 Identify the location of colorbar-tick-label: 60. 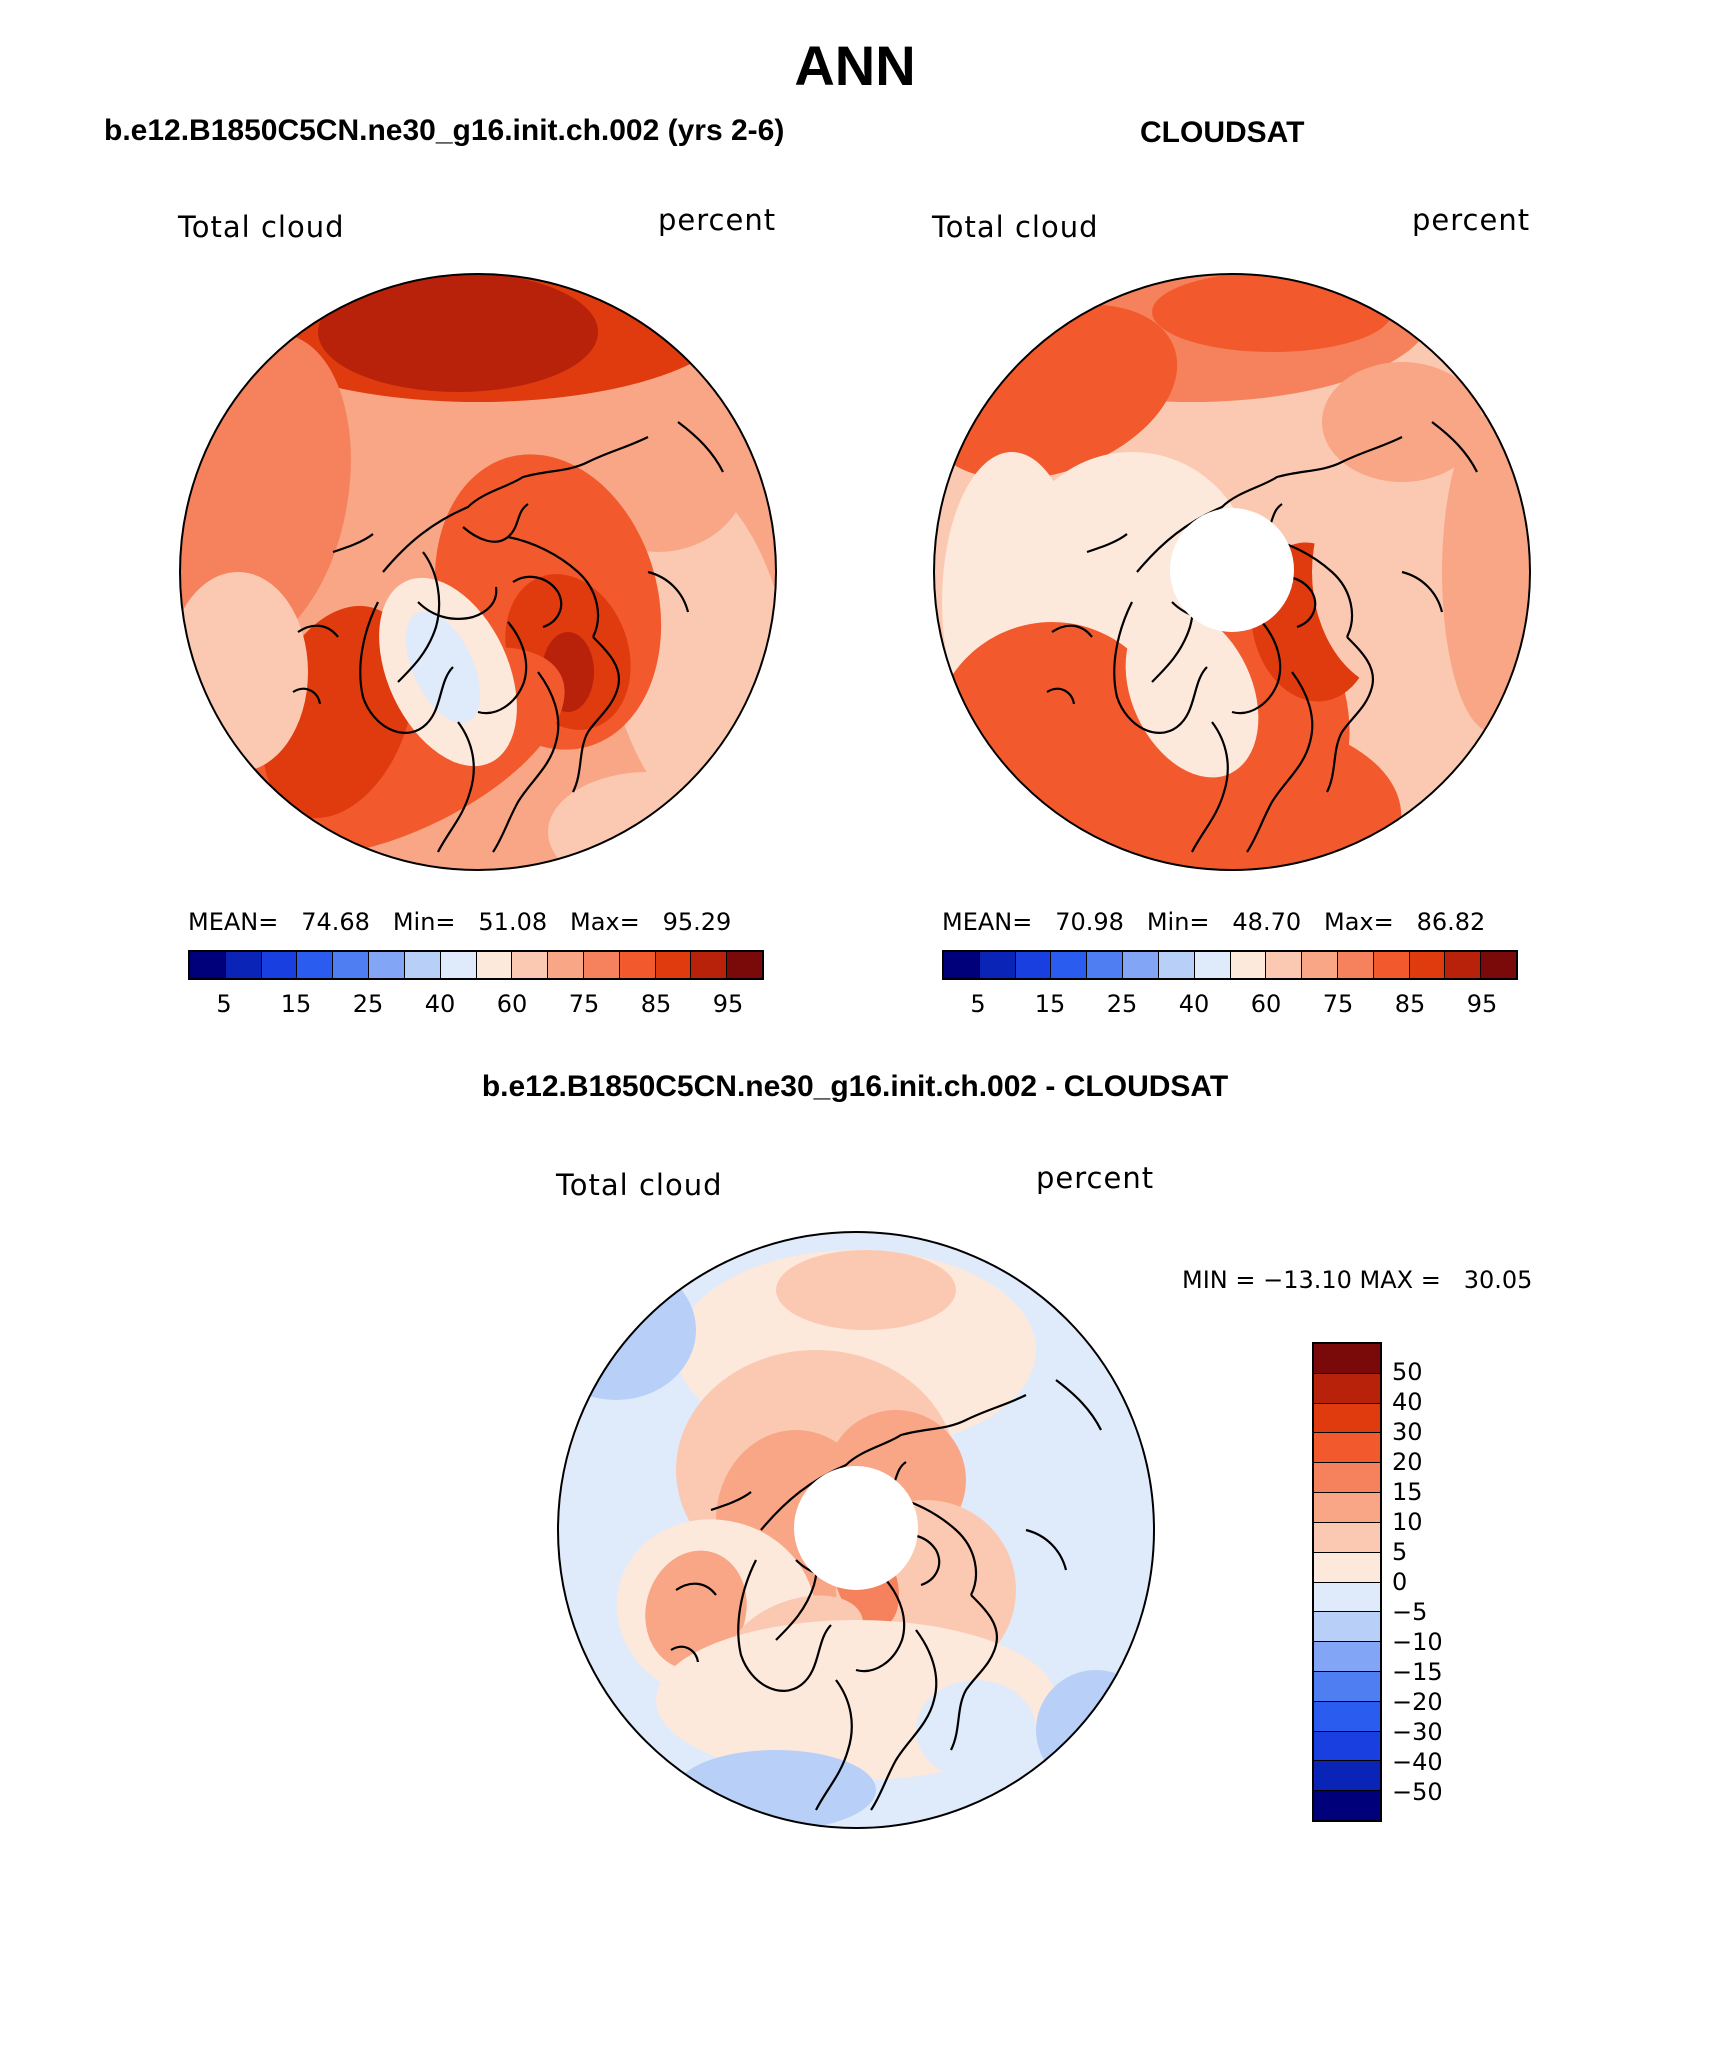
(512, 1004).